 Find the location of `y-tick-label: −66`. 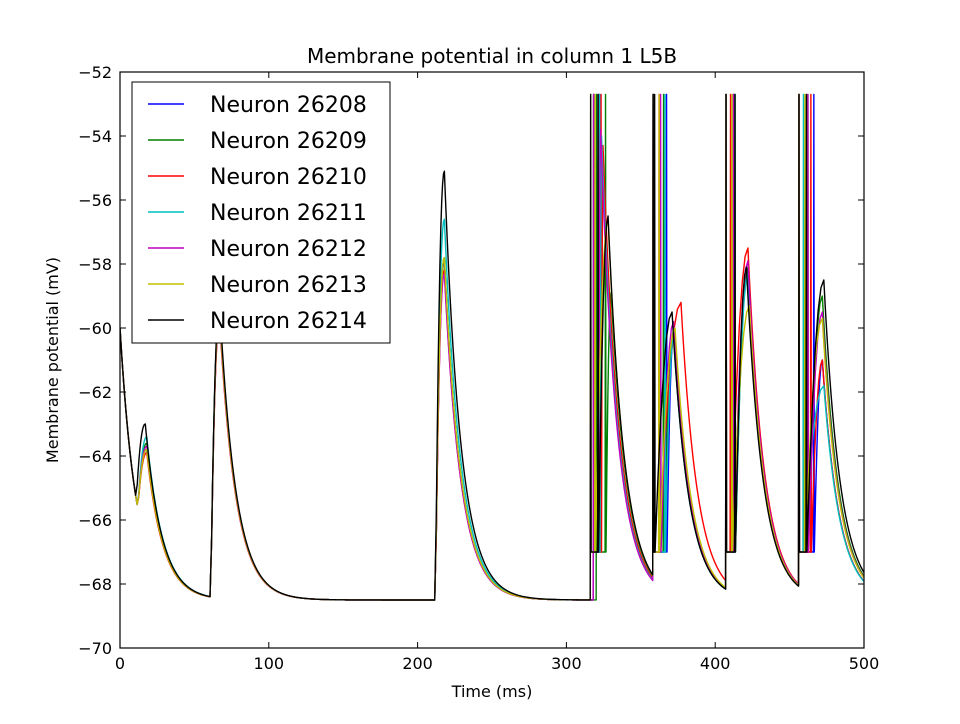

y-tick-label: −66 is located at coordinates (95, 520).